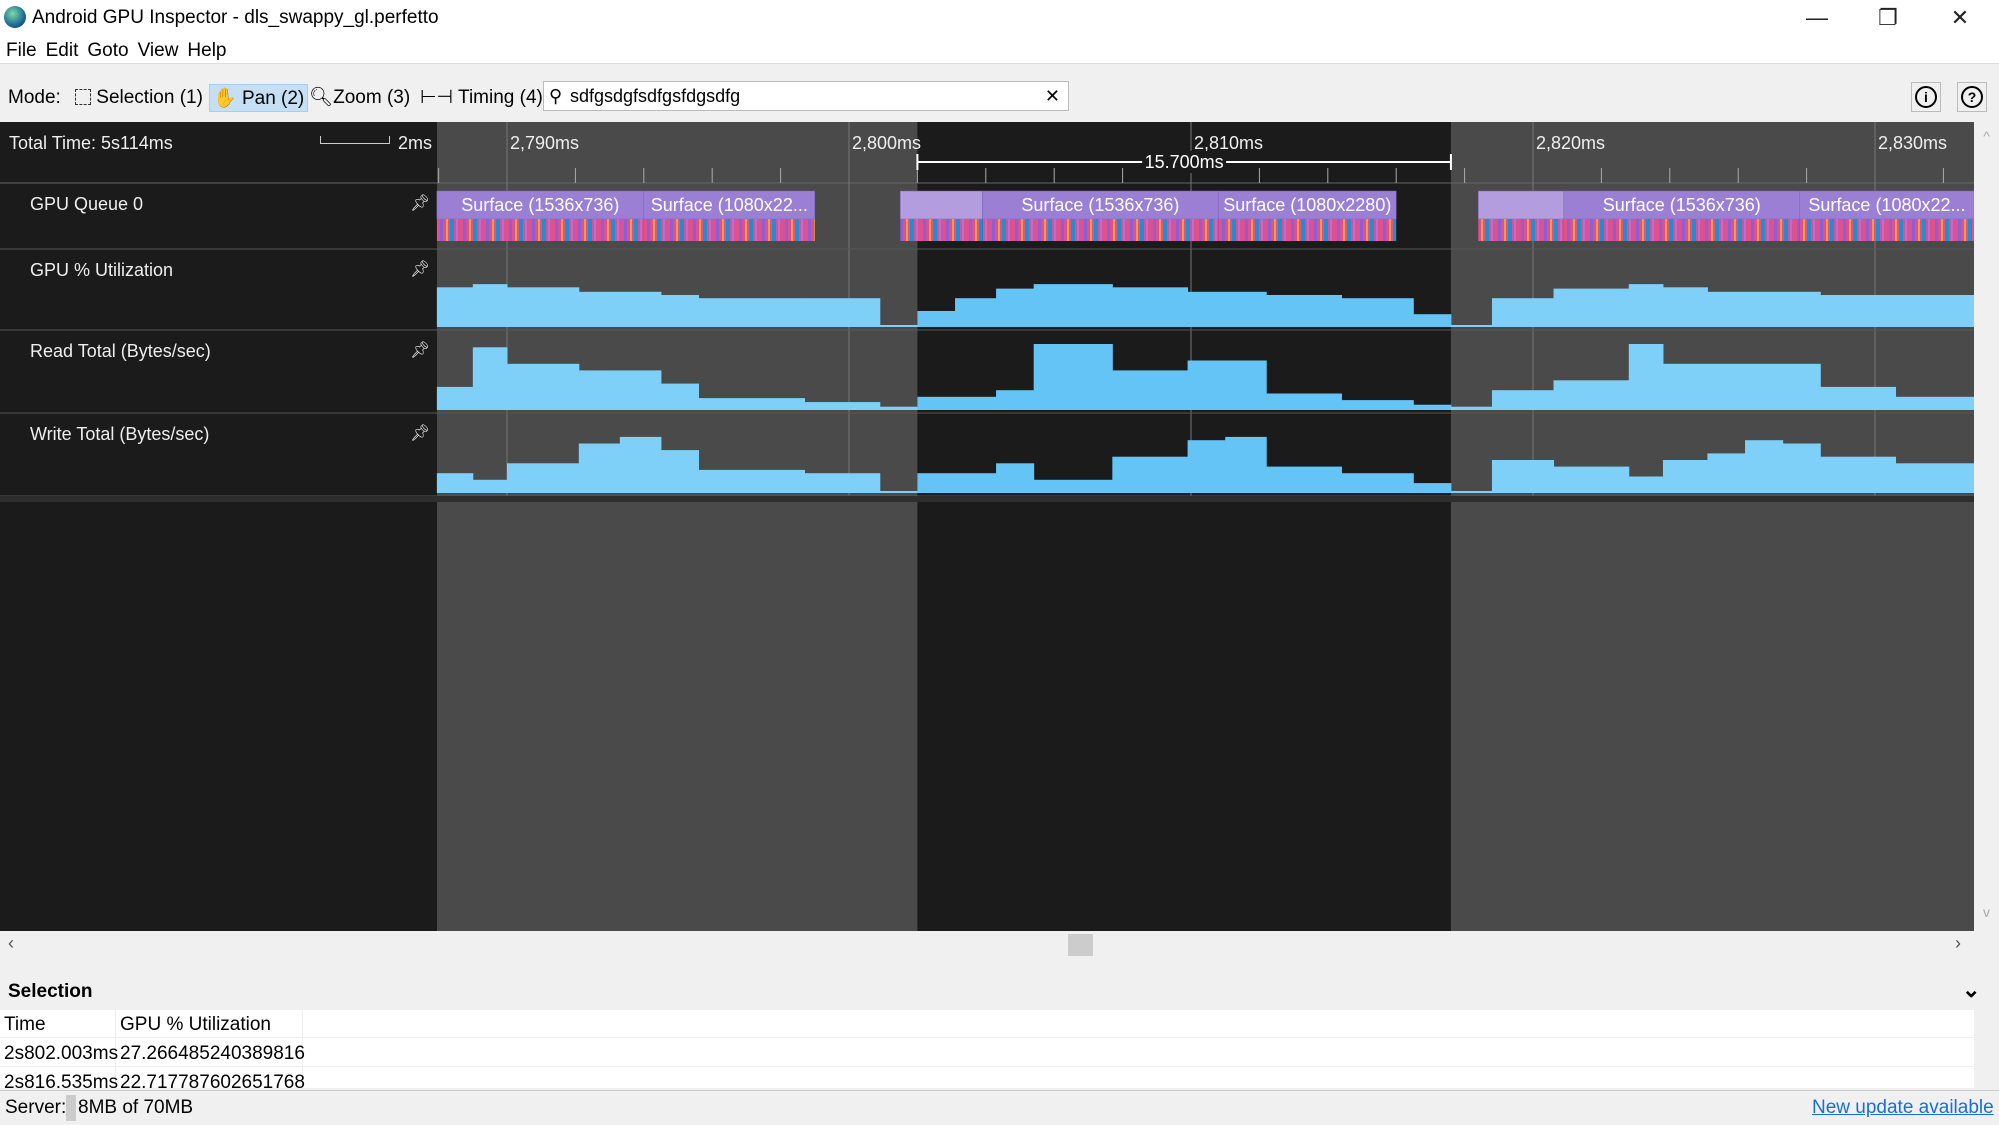 The width and height of the screenshot is (1999, 1125). Describe the element at coordinates (149, 97) in the screenshot. I see `mode-selection-label: Selection (1)` at that location.